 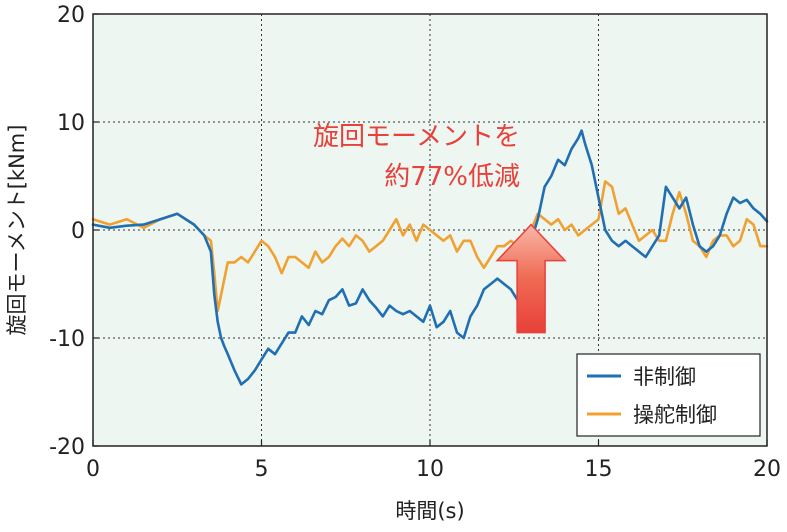 I want to click on legend: 非制御 操舵制御, so click(x=668, y=395).